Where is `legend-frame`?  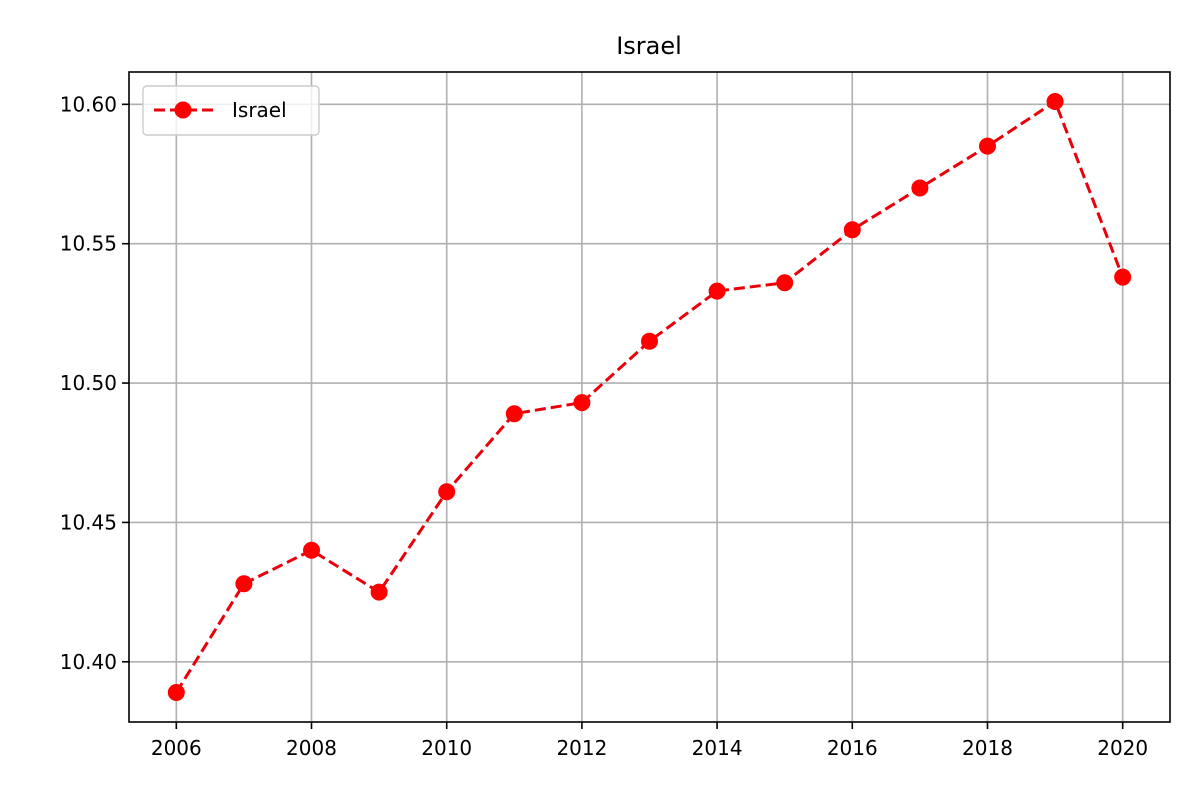
legend-frame is located at coordinates (231, 110).